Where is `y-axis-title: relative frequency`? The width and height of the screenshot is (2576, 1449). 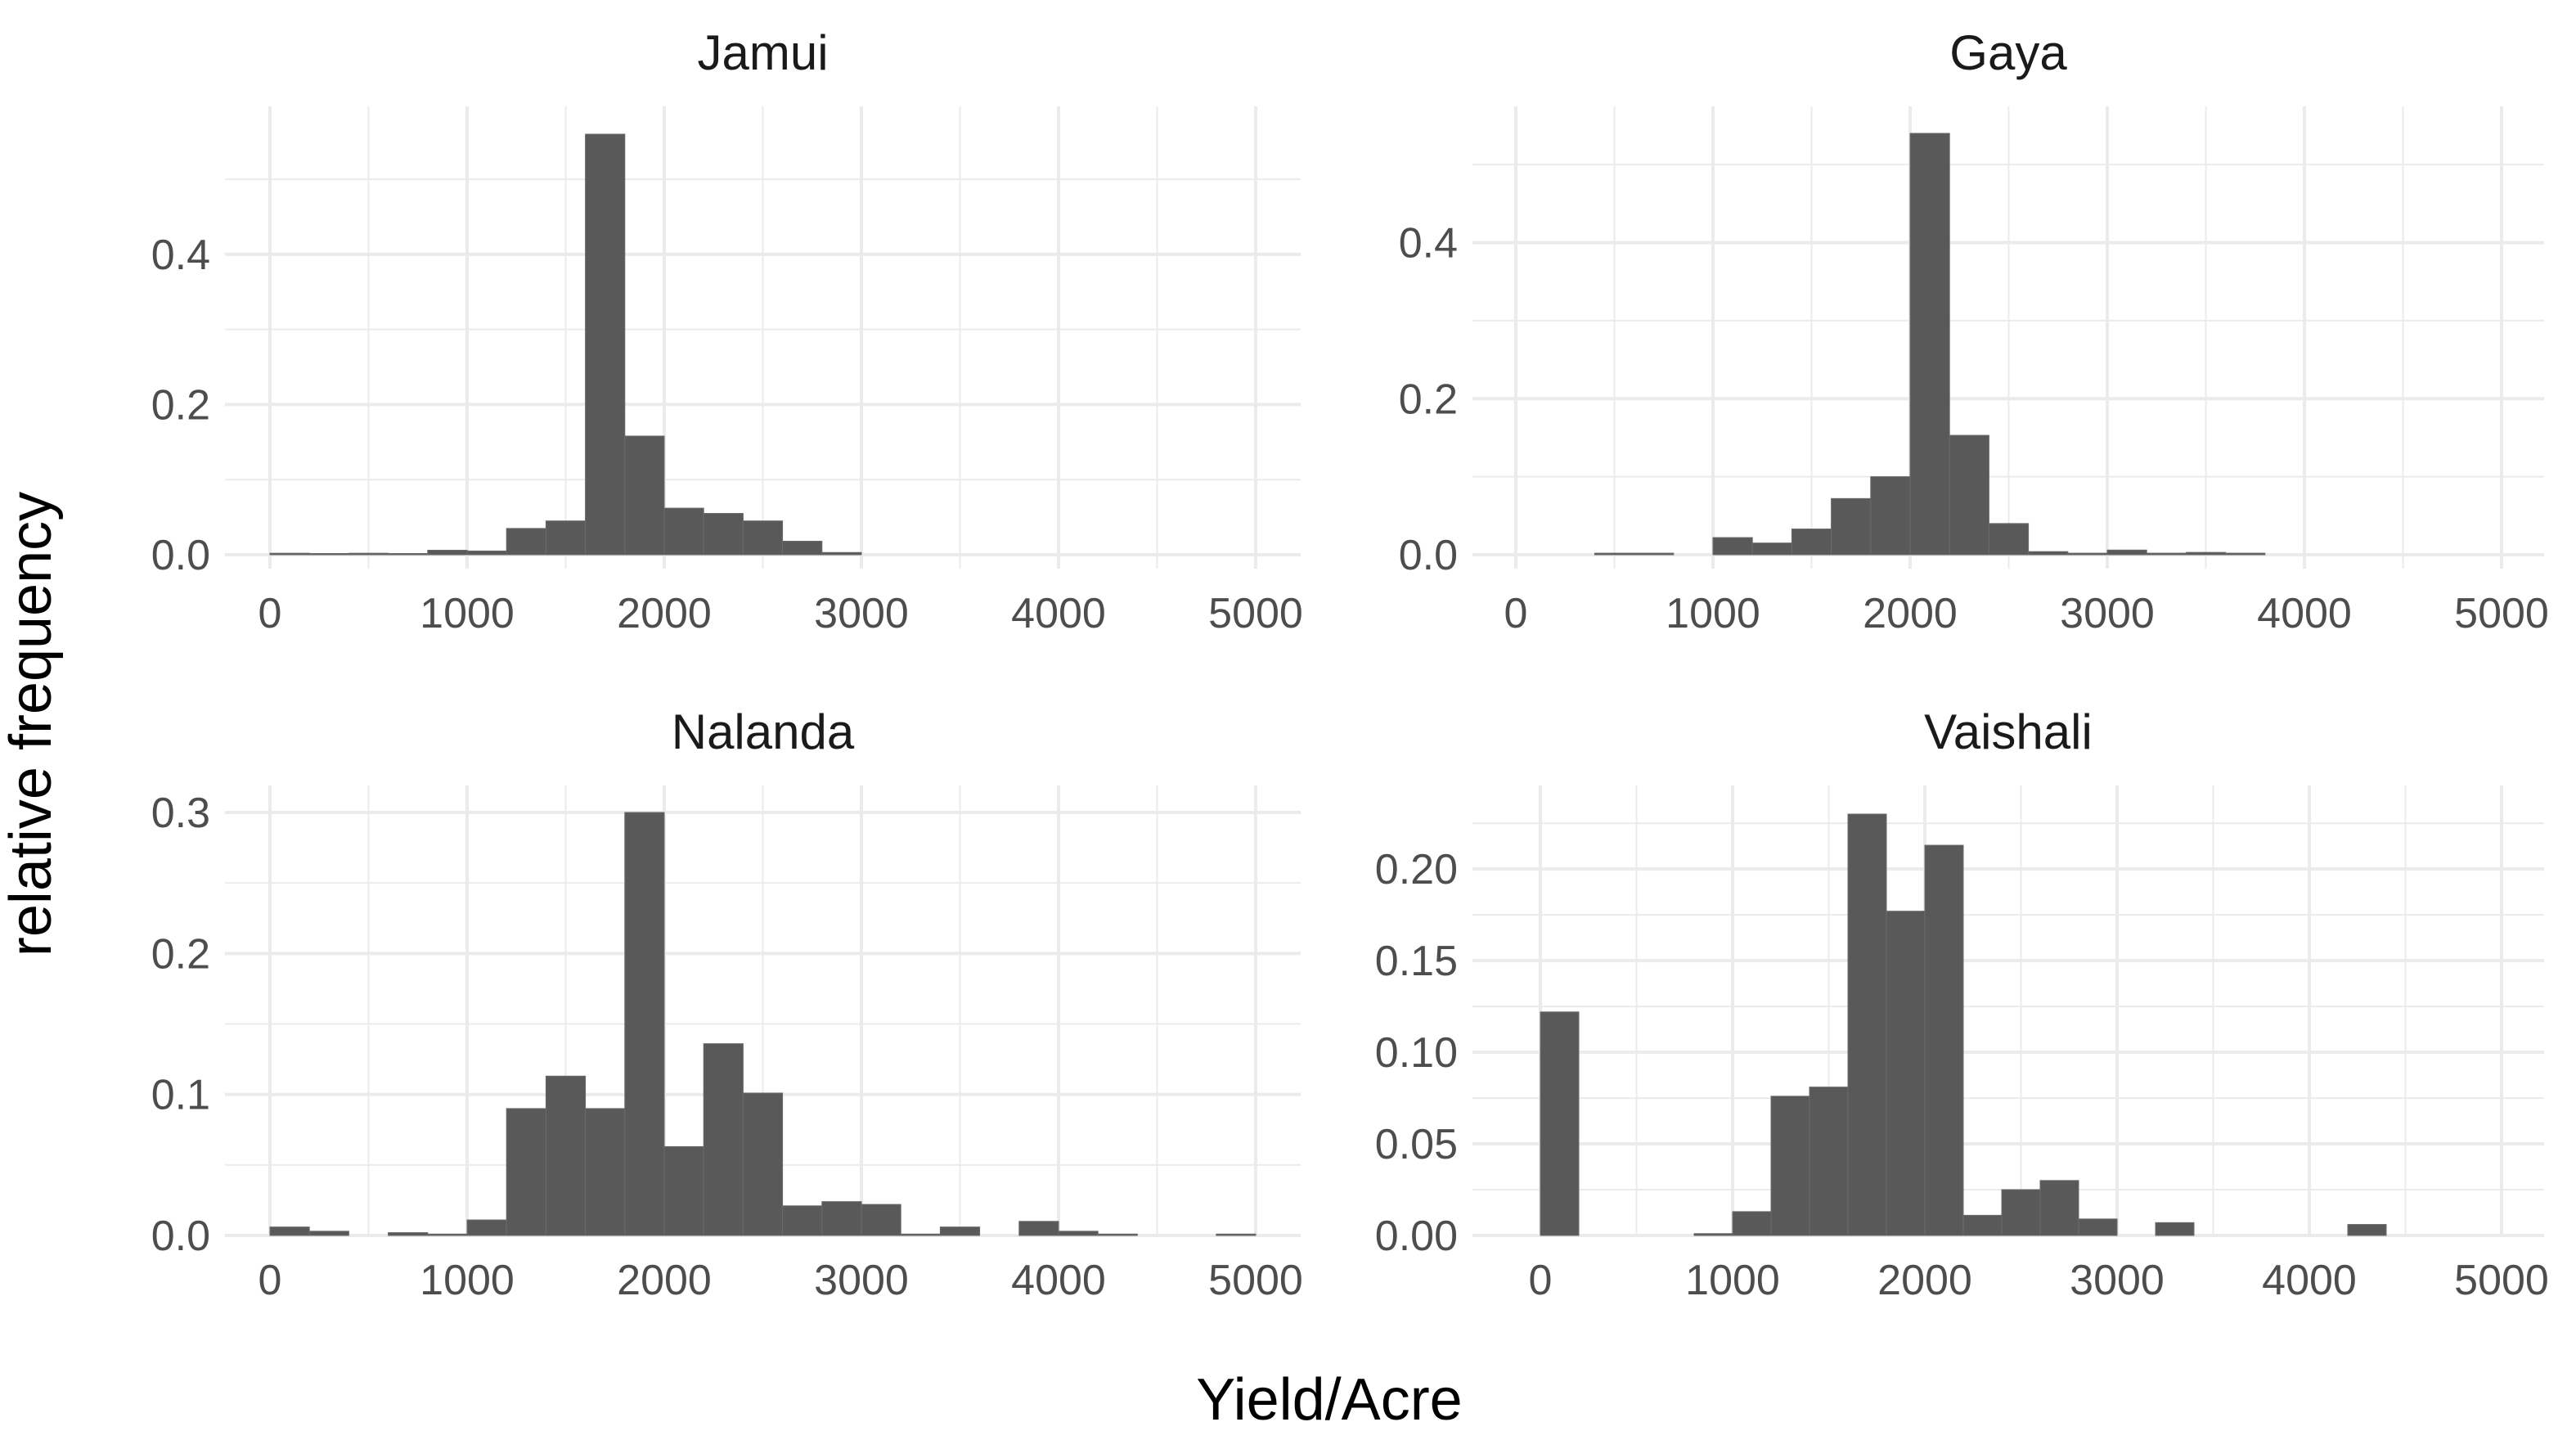
y-axis-title: relative frequency is located at coordinates (32, 724).